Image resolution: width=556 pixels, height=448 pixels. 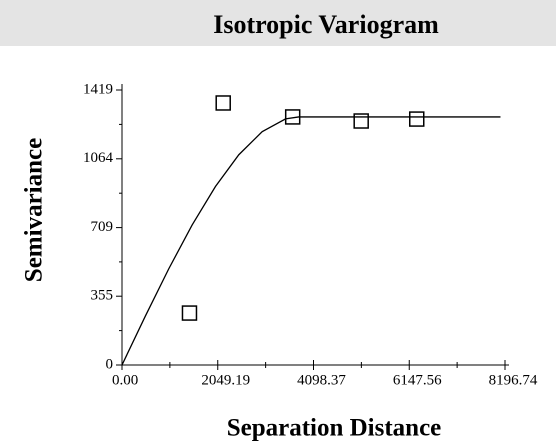 I want to click on y-tick-label: 1419, so click(x=98, y=89).